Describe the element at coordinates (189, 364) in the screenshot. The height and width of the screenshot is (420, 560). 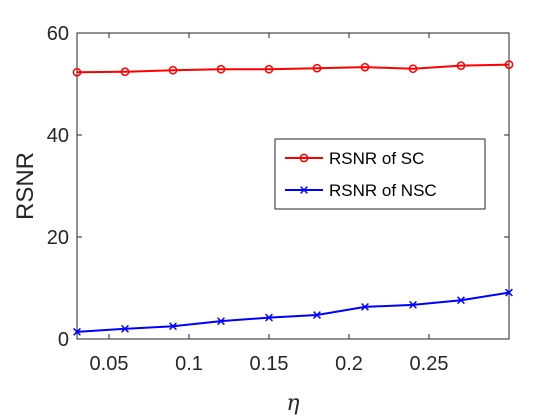
I see `x-tick-label: 0.1` at that location.